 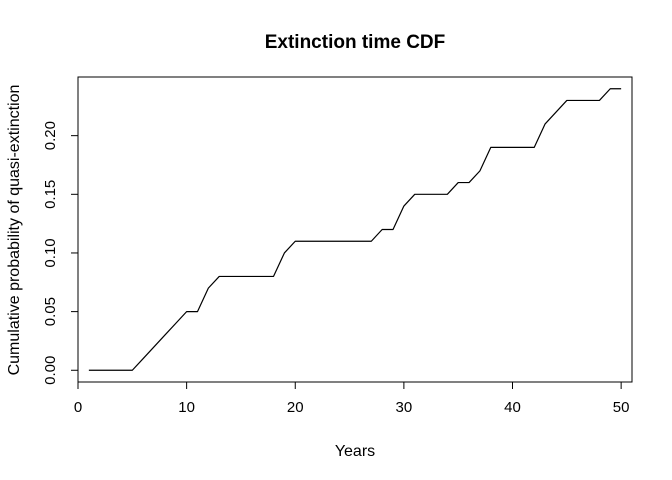 I want to click on x-tick-label: 20, so click(x=295, y=407).